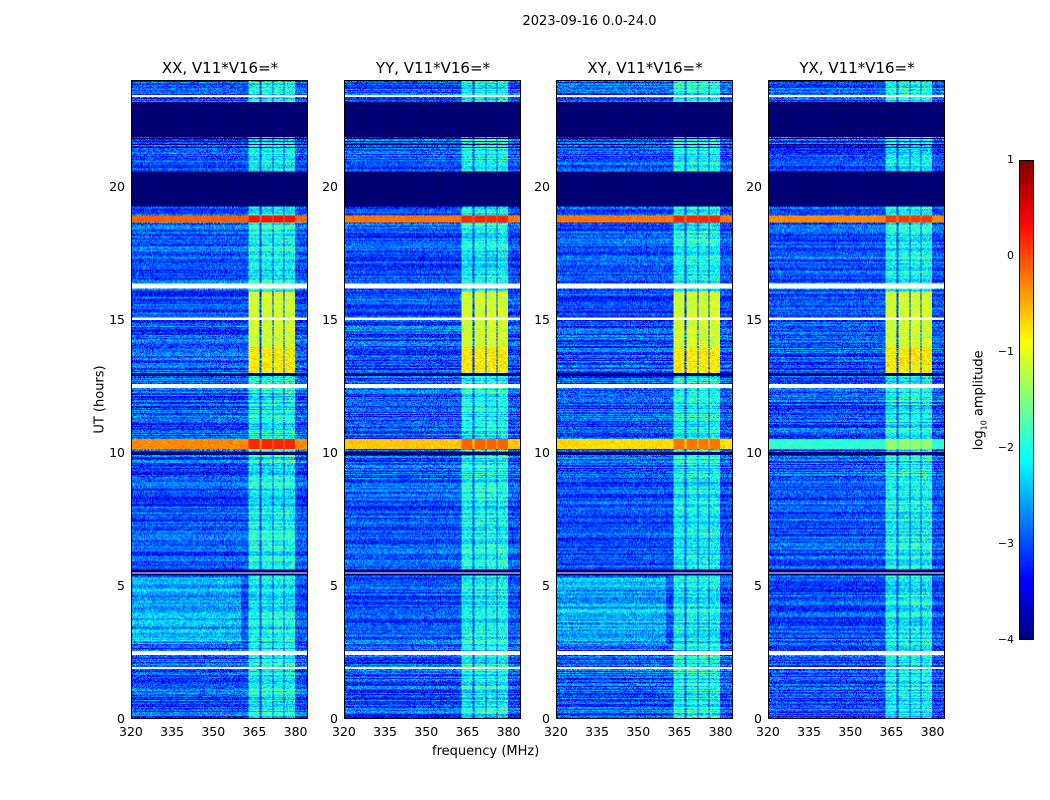  I want to click on colorbar-tick-label: 1, so click(1010, 159).